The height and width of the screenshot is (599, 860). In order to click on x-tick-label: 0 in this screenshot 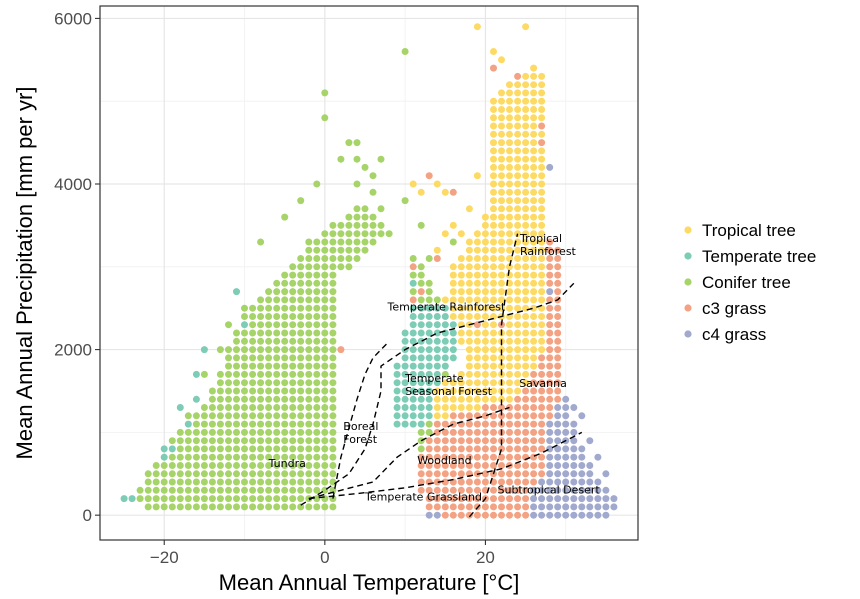, I will do `click(324, 557)`.